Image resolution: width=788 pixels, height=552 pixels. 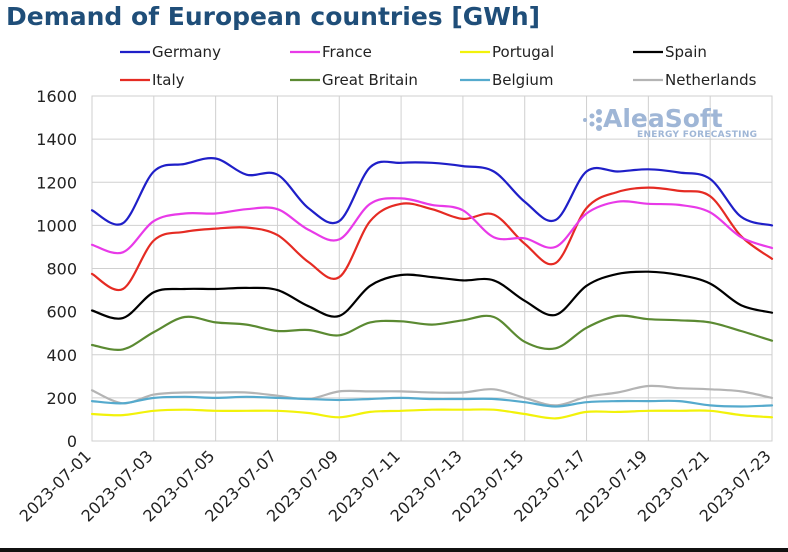 I want to click on y-tick-label: 600, so click(x=61, y=312).